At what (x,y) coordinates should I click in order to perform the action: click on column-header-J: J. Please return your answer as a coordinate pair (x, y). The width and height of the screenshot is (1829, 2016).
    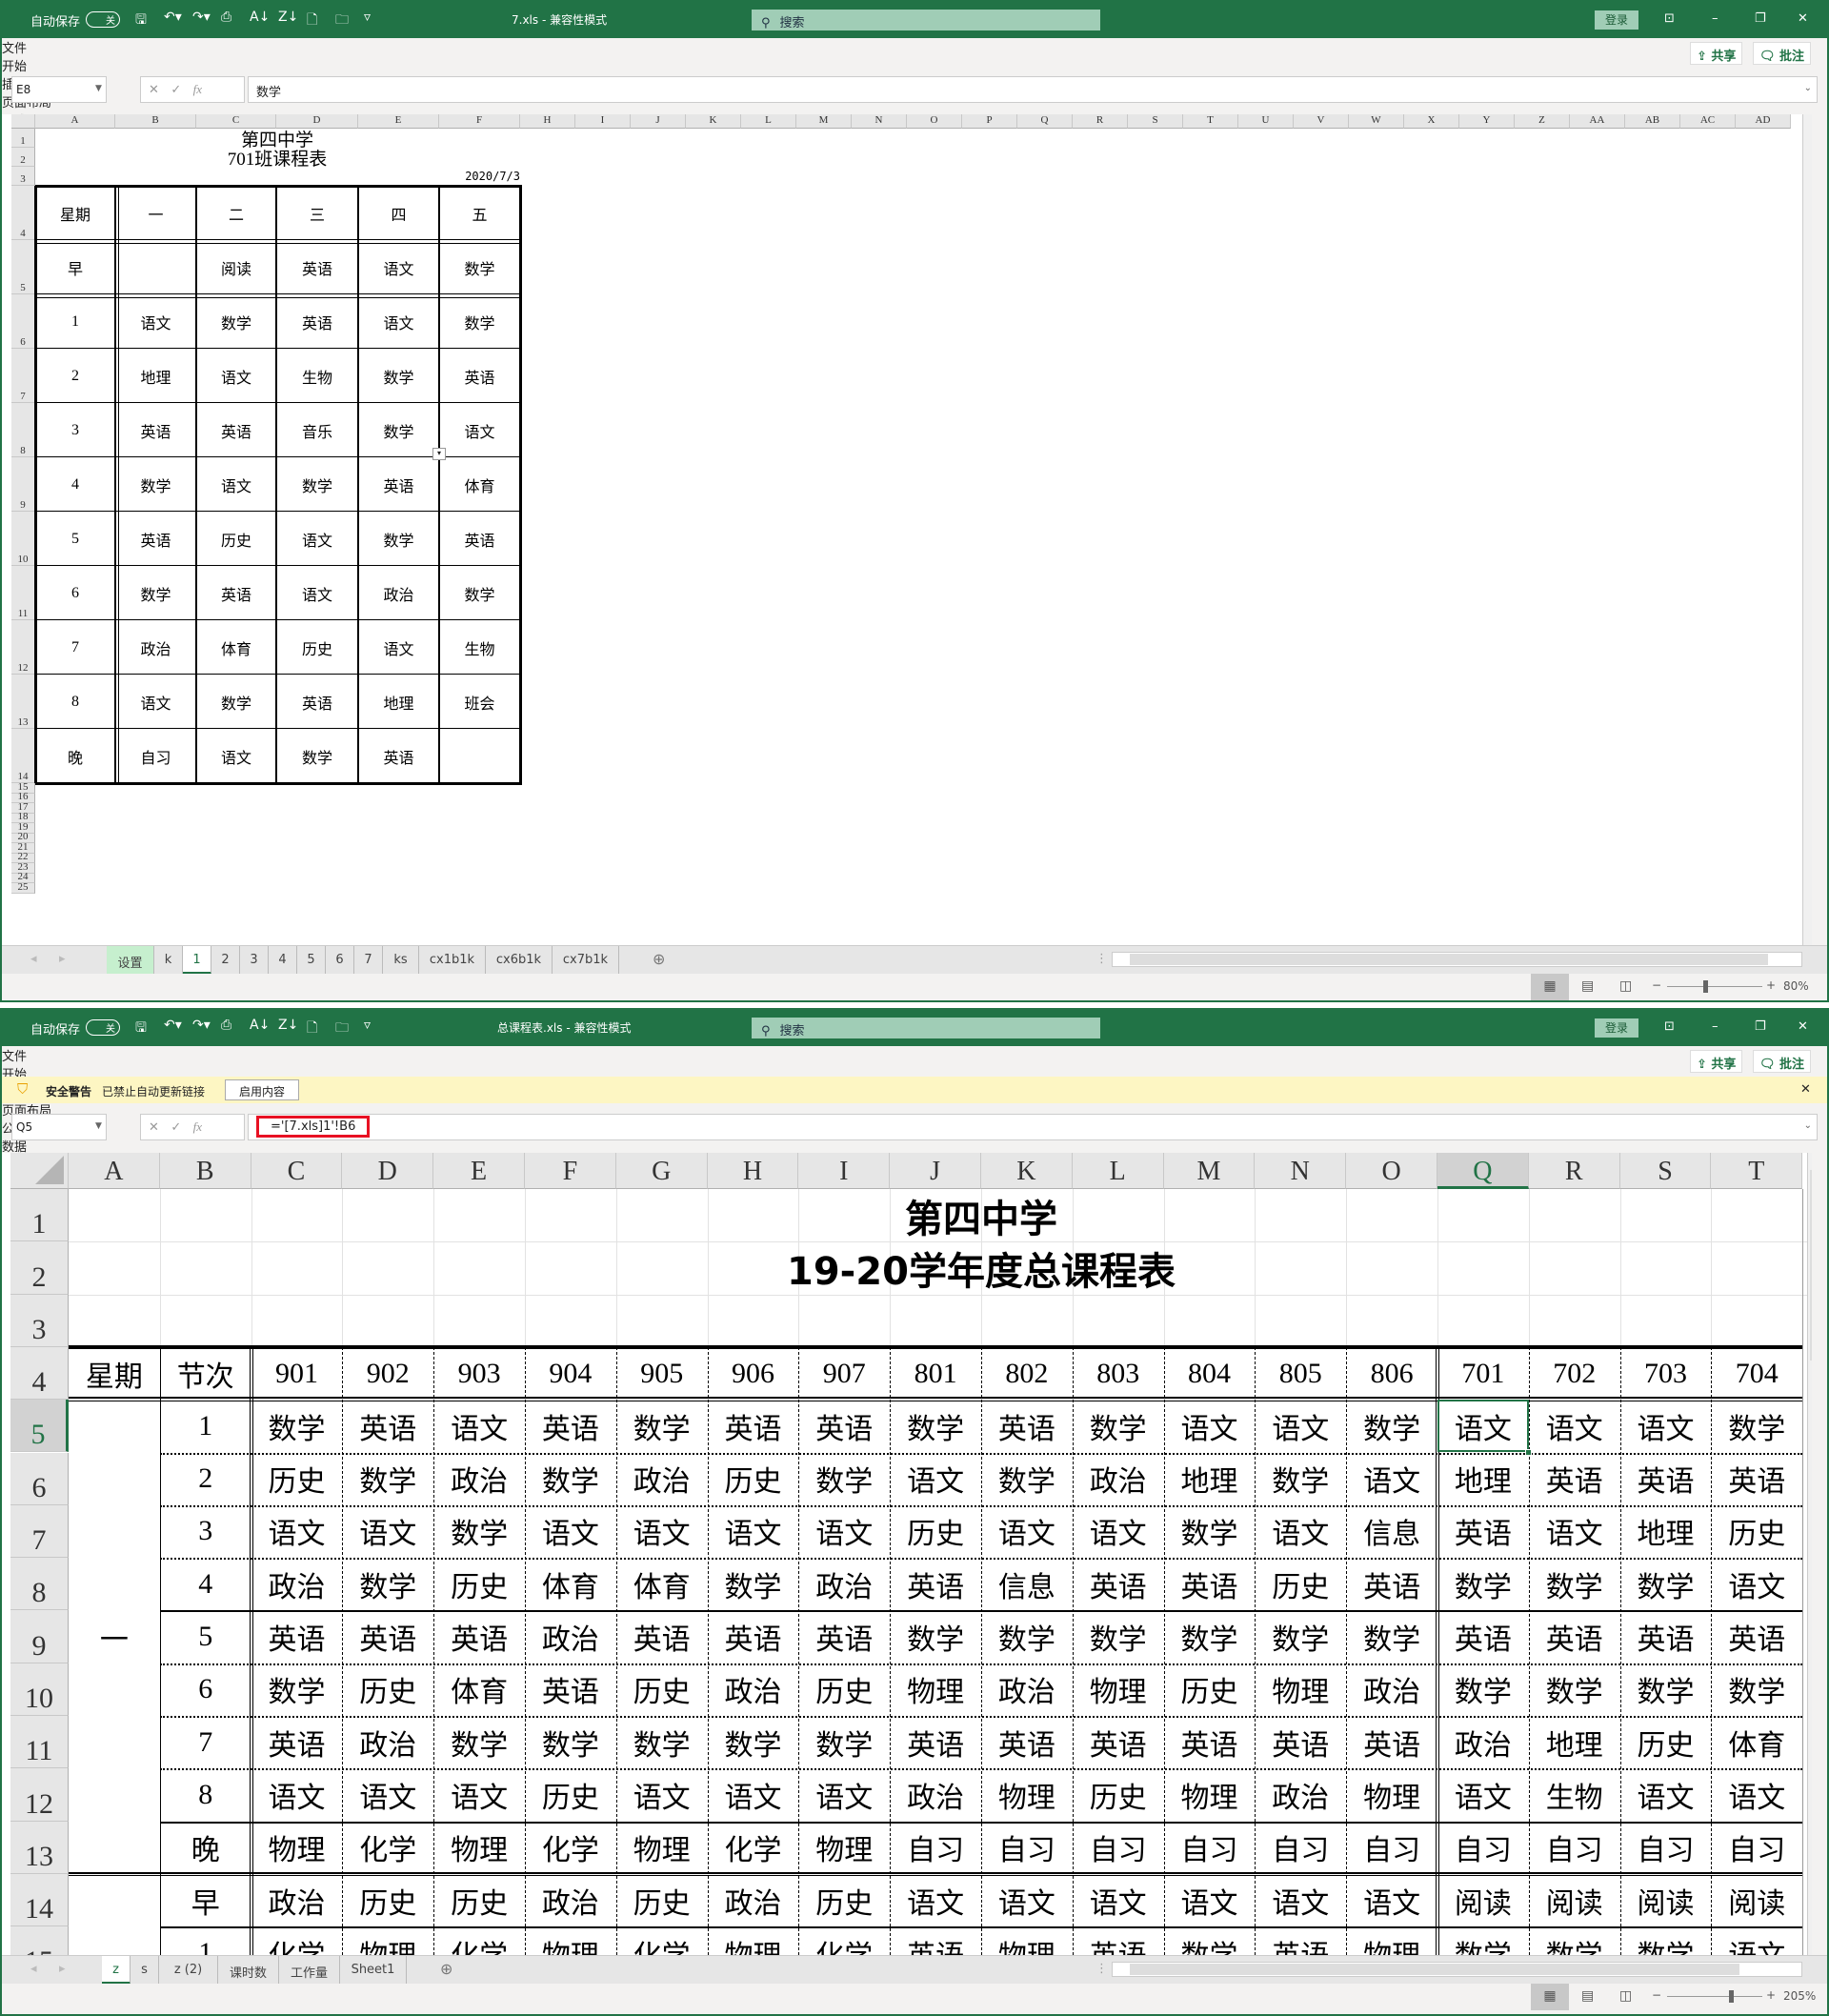
    Looking at the image, I should click on (936, 1171).